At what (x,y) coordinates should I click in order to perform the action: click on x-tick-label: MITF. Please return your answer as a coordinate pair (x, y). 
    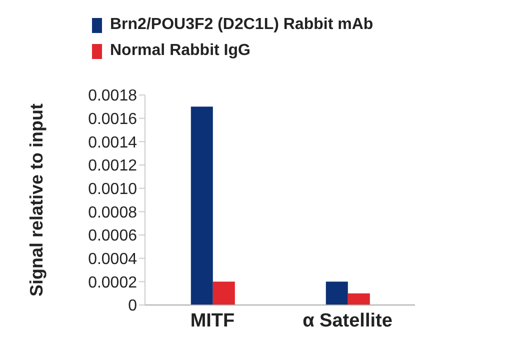
    Looking at the image, I should click on (212, 321).